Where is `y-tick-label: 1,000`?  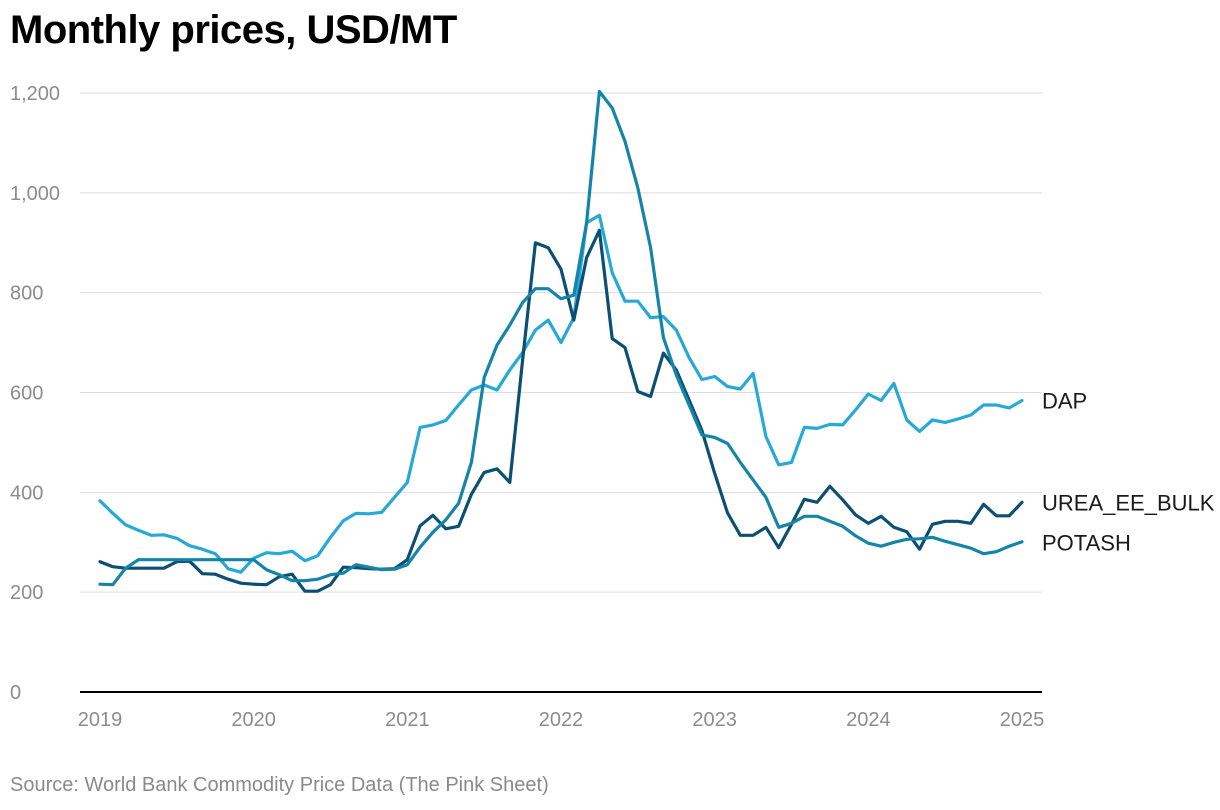 y-tick-label: 1,000 is located at coordinates (35, 194).